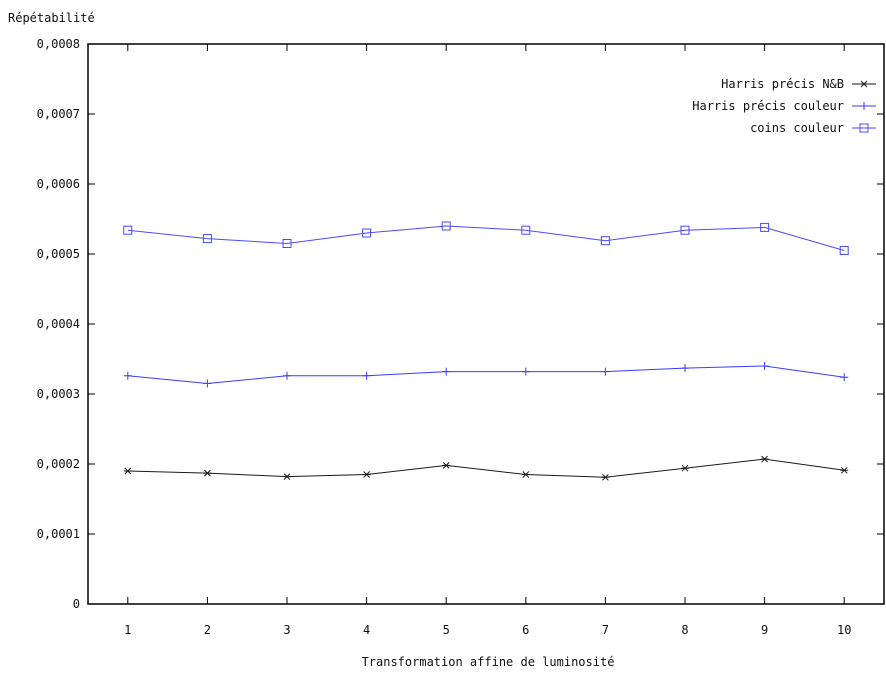 The height and width of the screenshot is (673, 886). Describe the element at coordinates (58, 44) in the screenshot. I see `y-tick-label: 0,0008` at that location.